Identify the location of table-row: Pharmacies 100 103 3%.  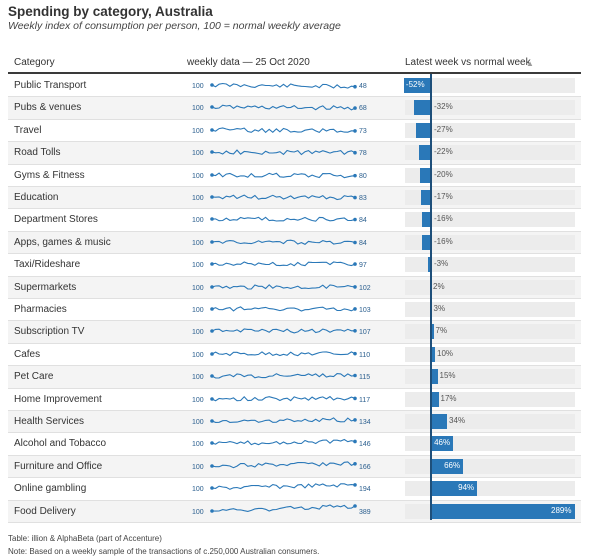
(294, 310).